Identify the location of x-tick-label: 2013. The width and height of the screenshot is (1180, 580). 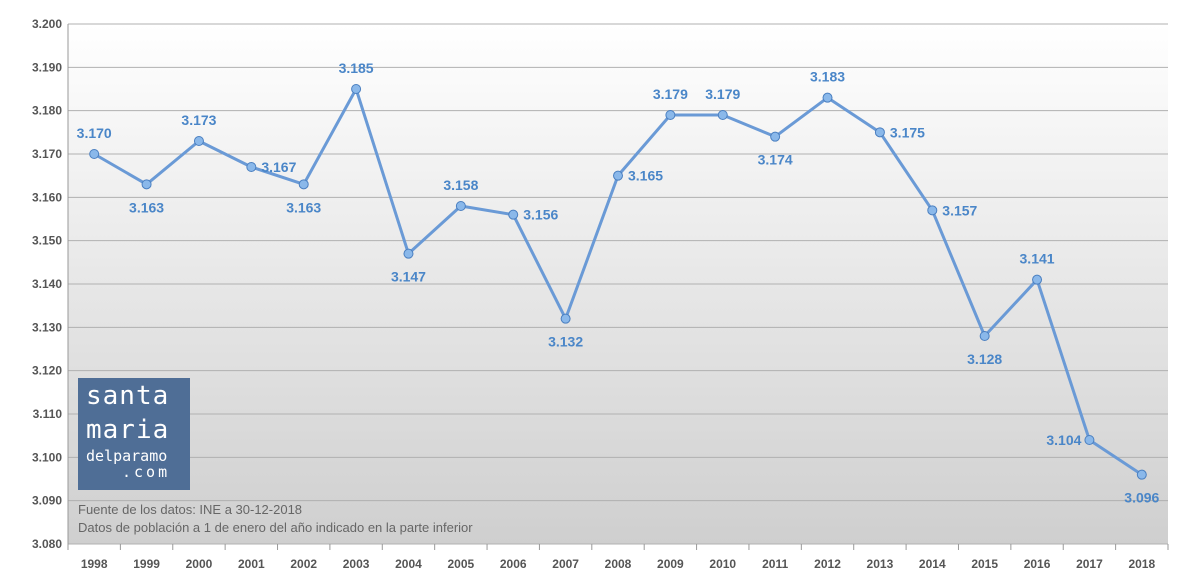
(880, 564).